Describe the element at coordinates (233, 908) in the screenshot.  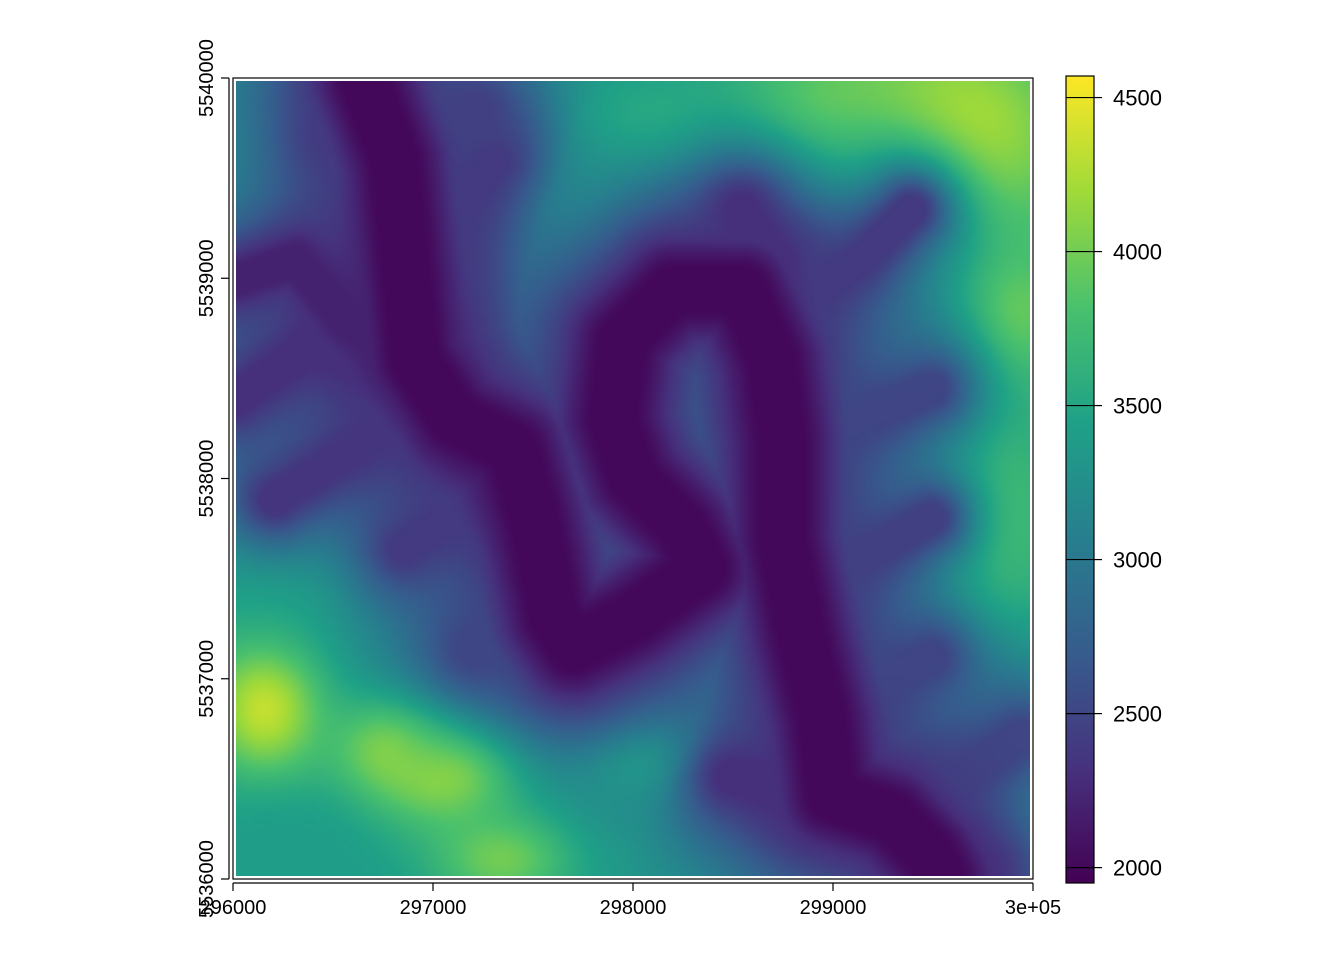
I see `x-tick-label: 296000` at that location.